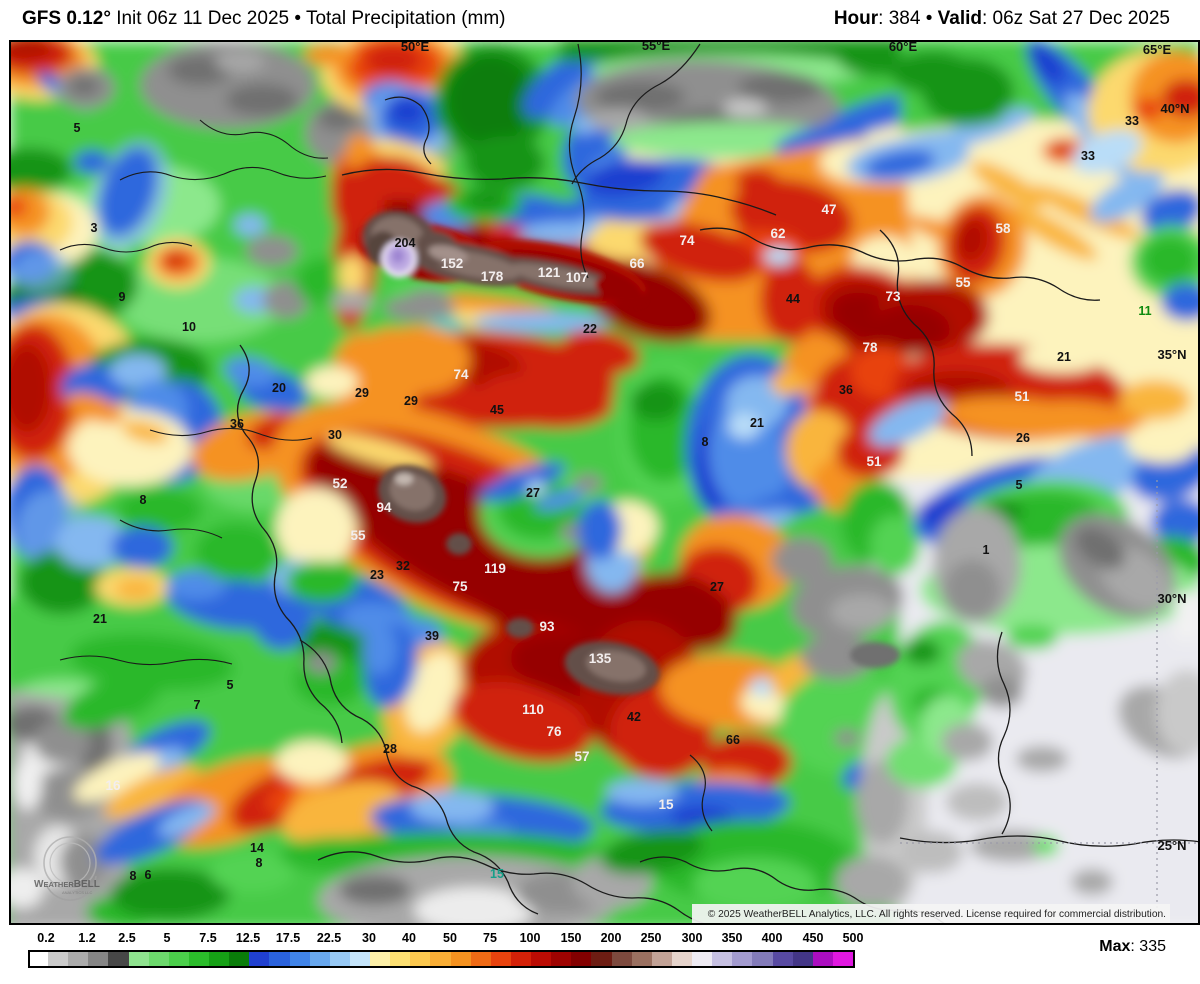 The height and width of the screenshot is (984, 1200). I want to click on svg-text: 25°N, so click(1171, 845).